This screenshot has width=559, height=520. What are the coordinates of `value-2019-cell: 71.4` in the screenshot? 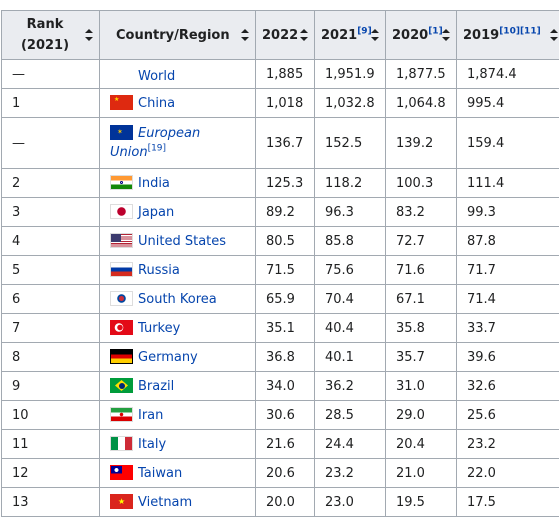 It's located at (507, 299).